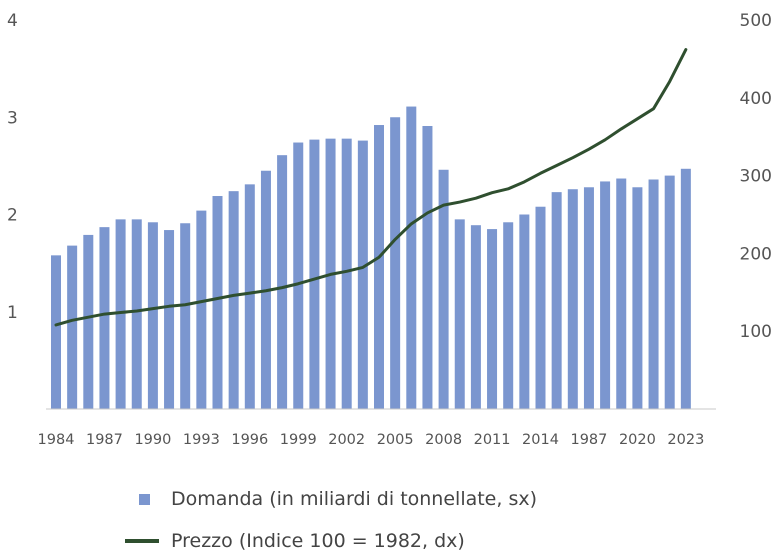 This screenshot has width=784, height=557. What do you see at coordinates (637, 440) in the screenshot?
I see `x-tick-12: 2020` at bounding box center [637, 440].